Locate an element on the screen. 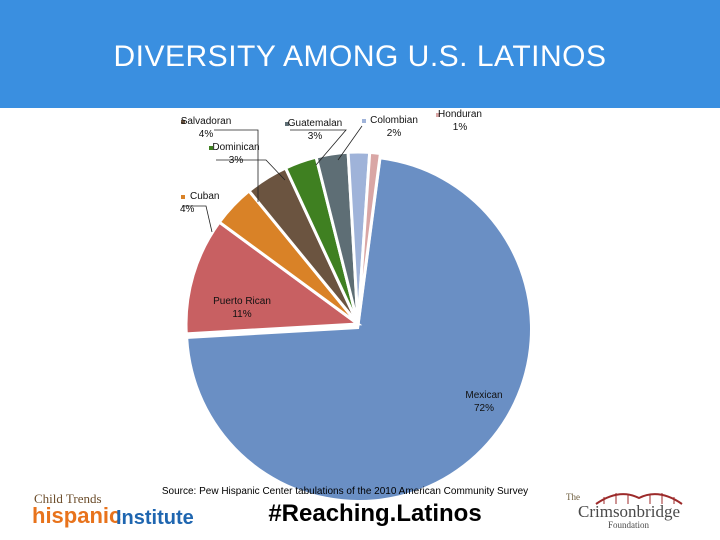 The width and height of the screenshot is (720, 540). slice-label-honduran: Honduran is located at coordinates (460, 114).